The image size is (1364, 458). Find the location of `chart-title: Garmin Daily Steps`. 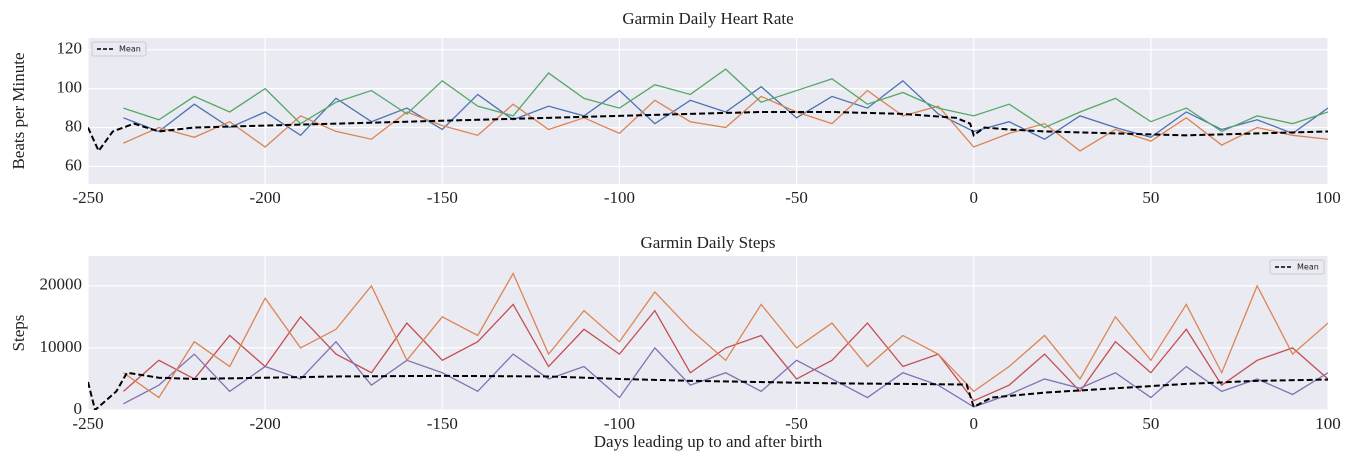

chart-title: Garmin Daily Steps is located at coordinates (707, 242).